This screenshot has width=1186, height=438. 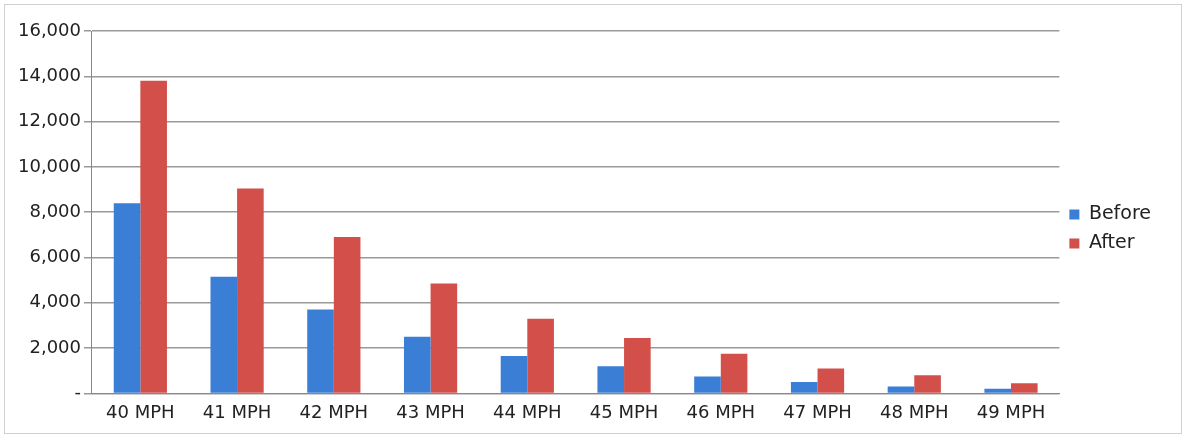 I want to click on y-tick-label: -, so click(x=77, y=392).